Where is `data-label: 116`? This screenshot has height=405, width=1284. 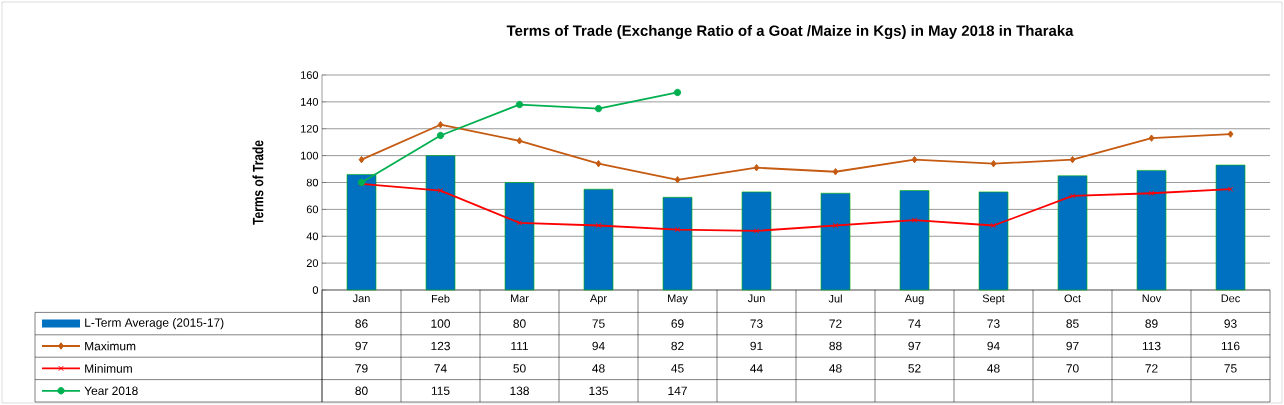 data-label: 116 is located at coordinates (1230, 346).